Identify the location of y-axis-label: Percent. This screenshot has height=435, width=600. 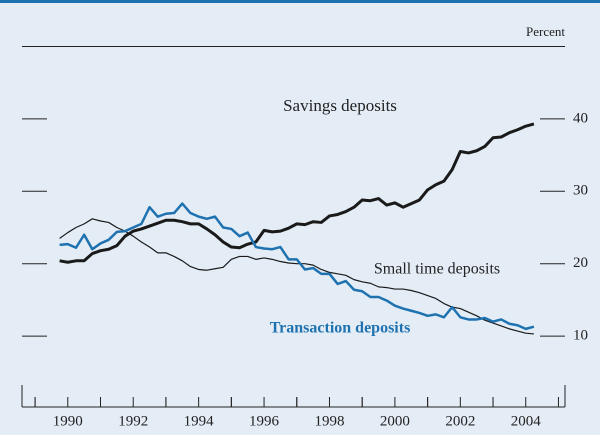
(545, 31).